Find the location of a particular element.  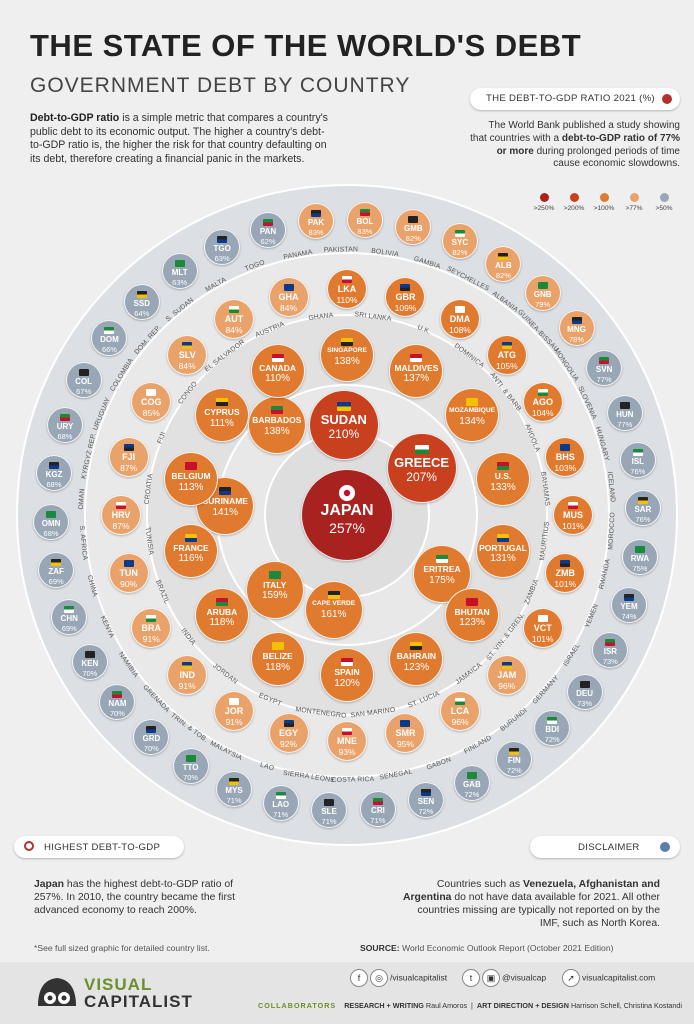

country-bubble: ZMB 101% is located at coordinates (565, 573).